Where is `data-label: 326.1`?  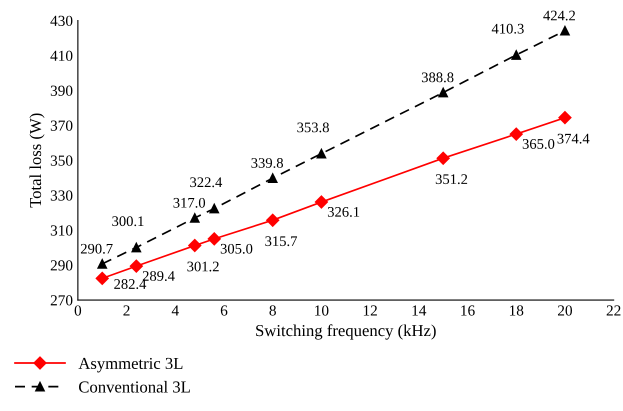
data-label: 326.1 is located at coordinates (344, 212).